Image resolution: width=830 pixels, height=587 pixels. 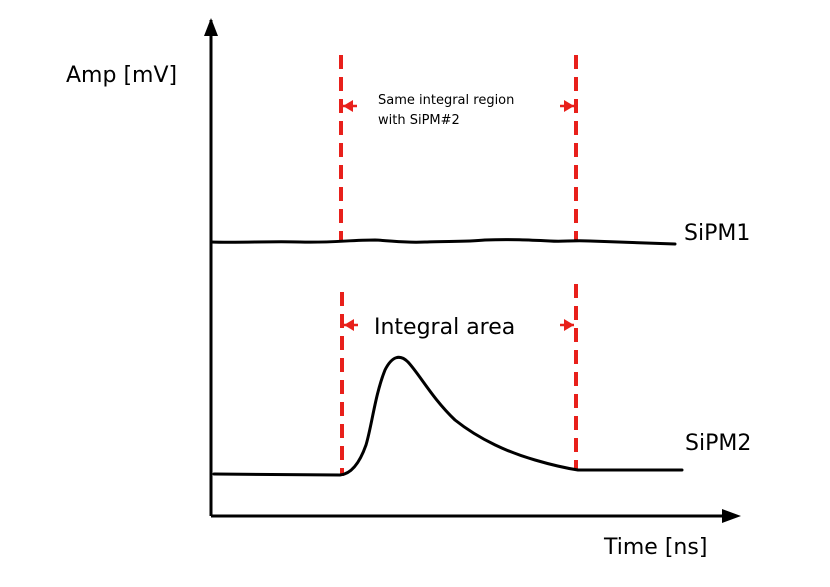 I want to click on x-axis-arrowhead, so click(x=731, y=516).